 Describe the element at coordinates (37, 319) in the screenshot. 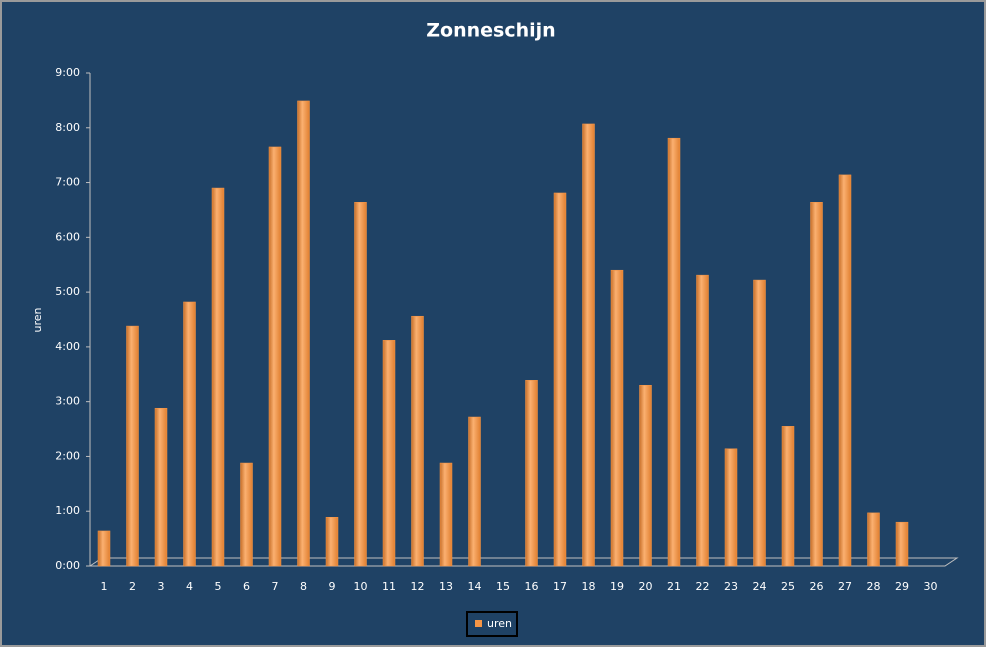

I see `y-axis-title: uren` at that location.